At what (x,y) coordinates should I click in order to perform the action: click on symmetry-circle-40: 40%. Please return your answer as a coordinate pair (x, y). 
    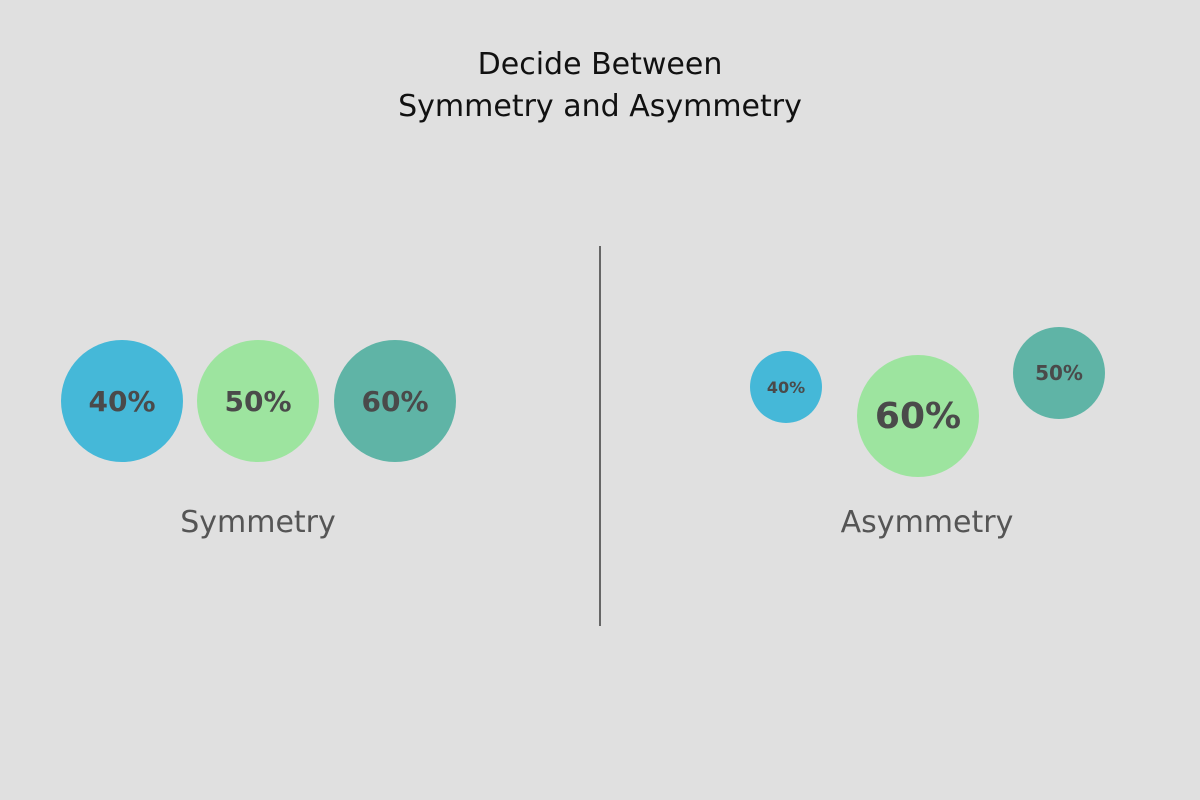
    Looking at the image, I should click on (122, 401).